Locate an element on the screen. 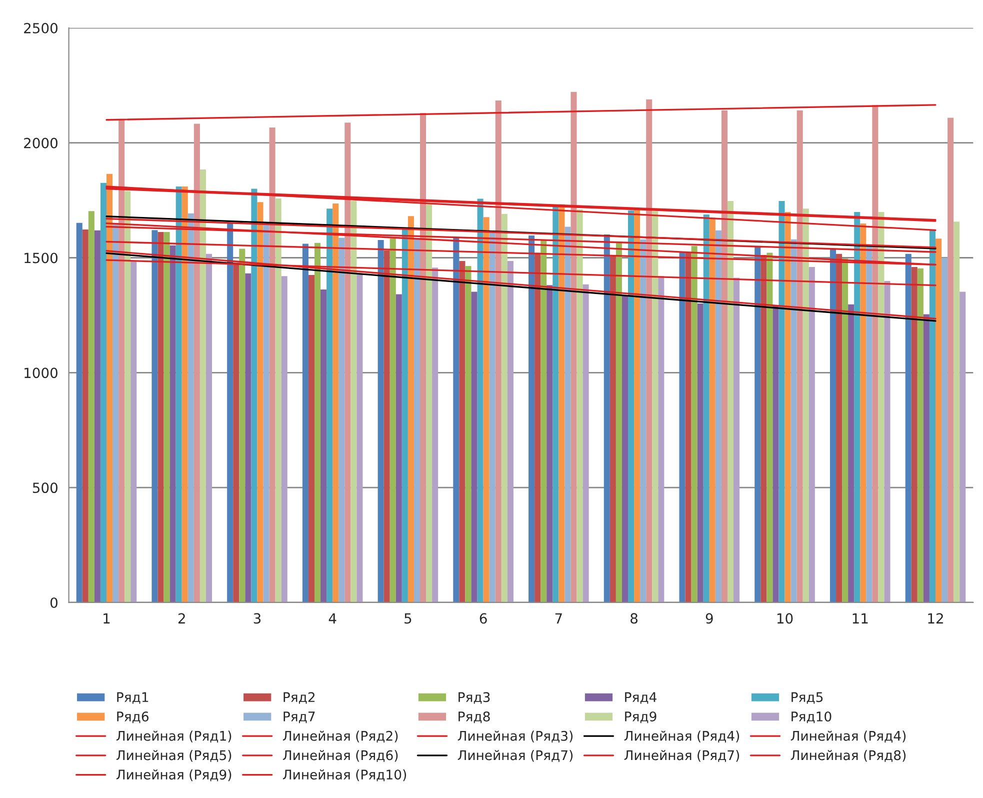 The image size is (983, 798). x-tick-label: 10 is located at coordinates (785, 618).